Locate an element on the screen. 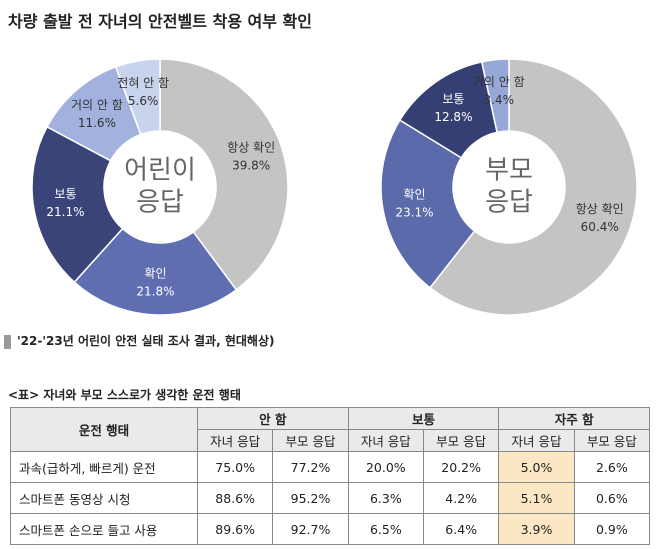  slice-value: 12.8% is located at coordinates (453, 117).